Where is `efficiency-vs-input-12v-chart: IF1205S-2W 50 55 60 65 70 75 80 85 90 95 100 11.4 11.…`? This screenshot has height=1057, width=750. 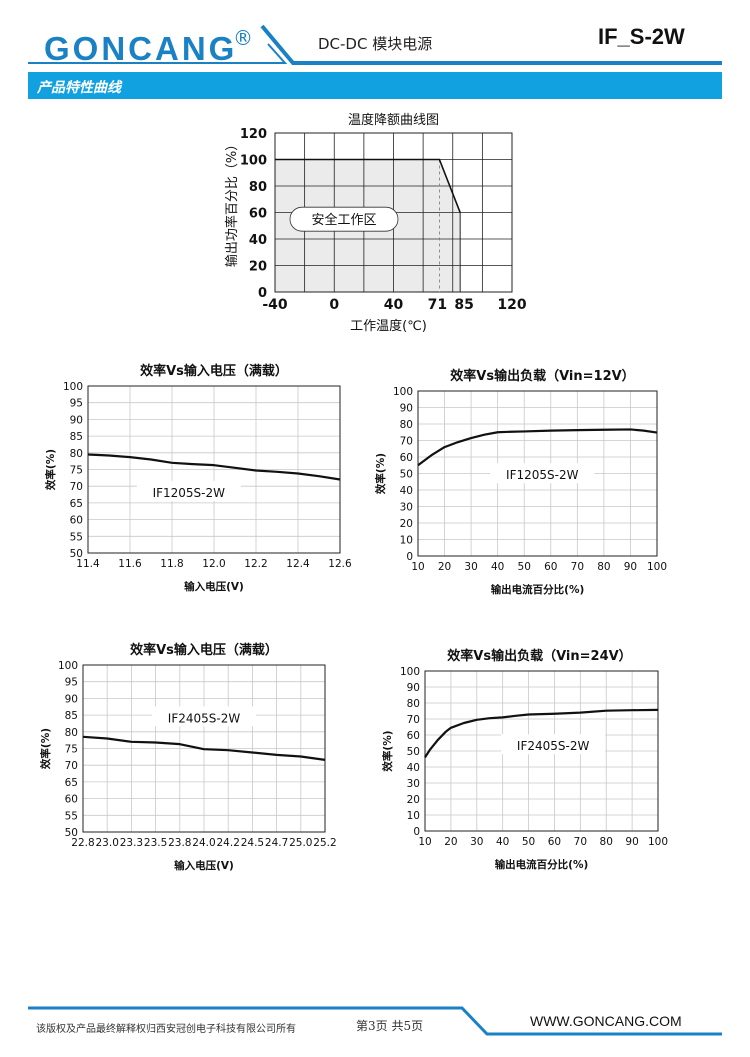 efficiency-vs-input-12v-chart: IF1205S-2W 50 55 60 65 70 75 80 85 90 95 100 11.4 11.… is located at coordinates (198, 478).